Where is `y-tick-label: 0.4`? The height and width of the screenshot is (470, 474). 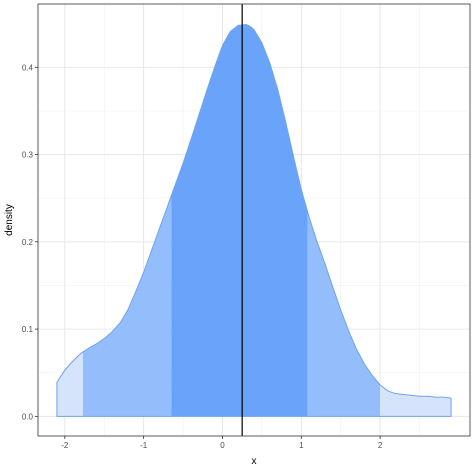
y-tick-label: 0.4 is located at coordinates (28, 67).